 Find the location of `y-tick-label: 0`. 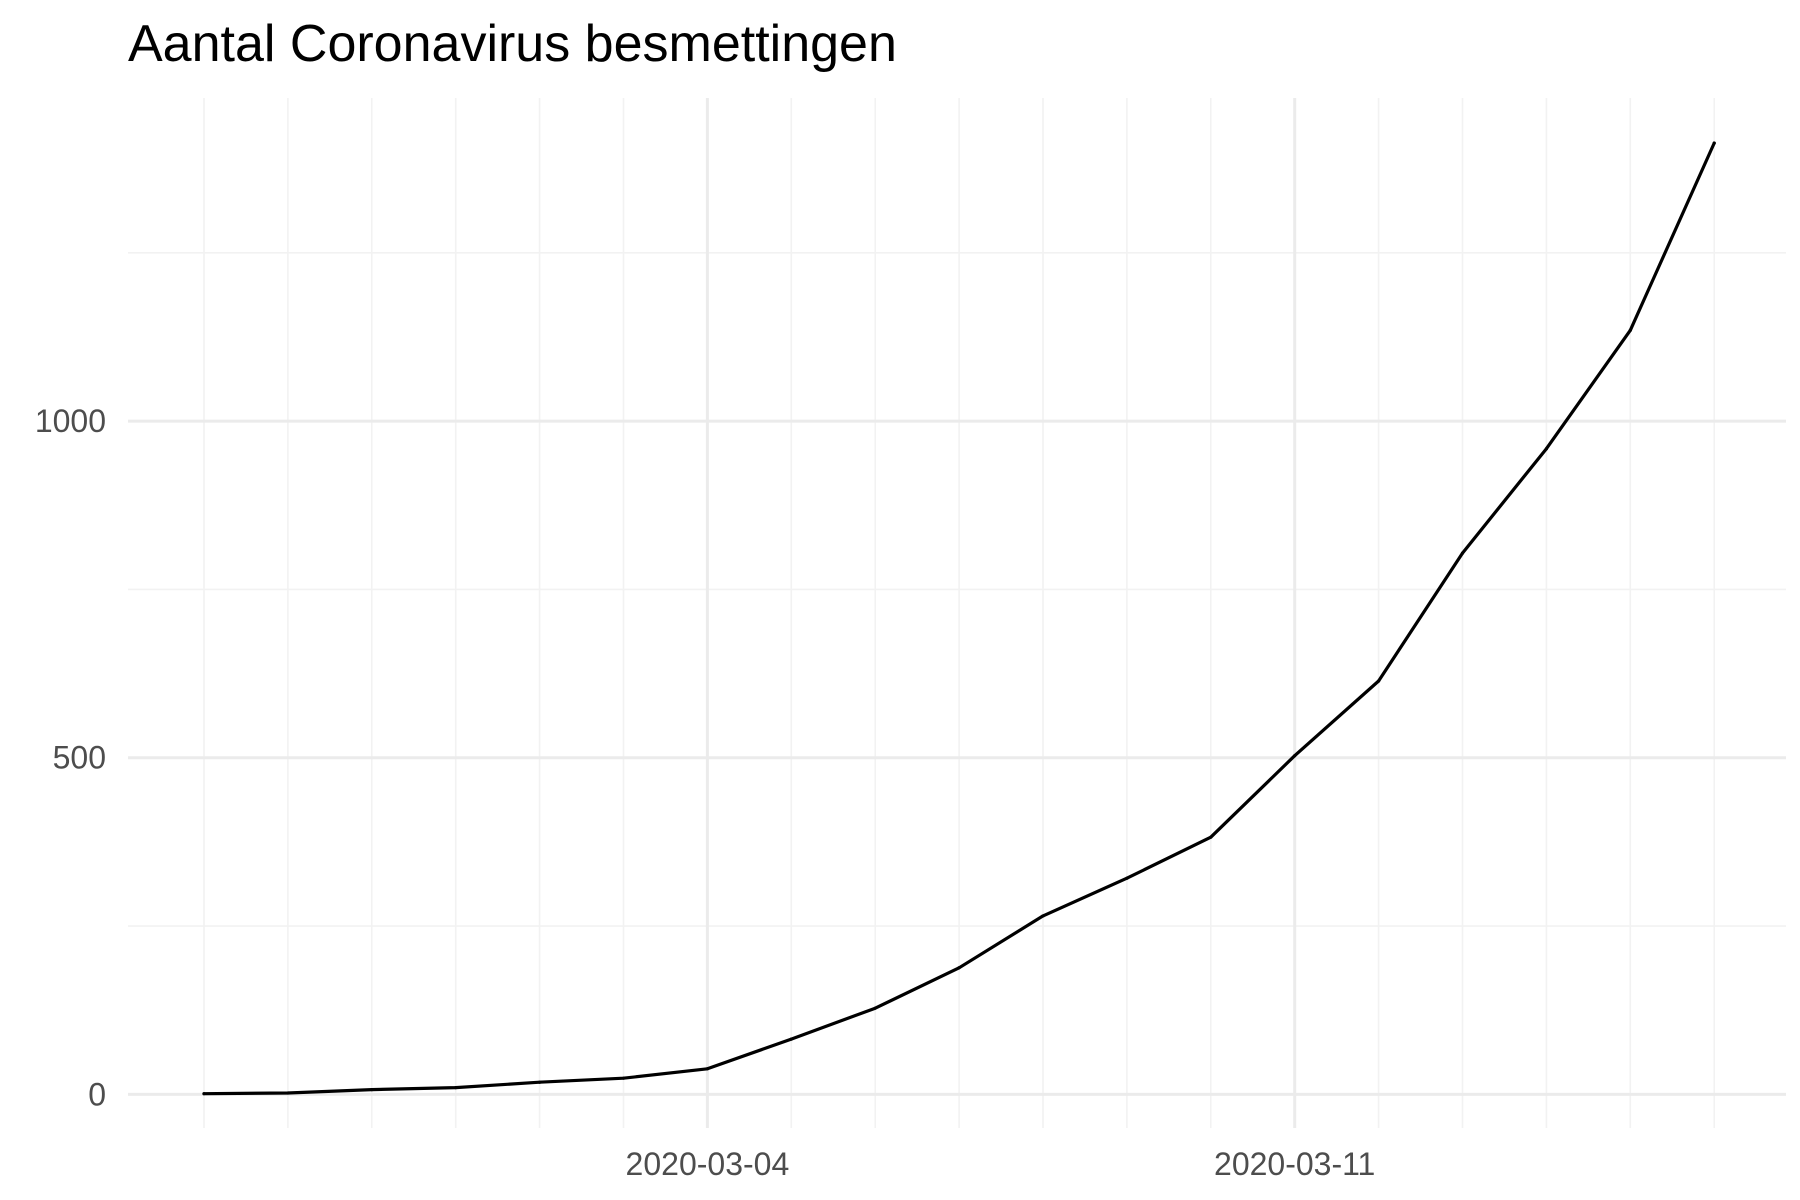

y-tick-label: 0 is located at coordinates (97, 1094).